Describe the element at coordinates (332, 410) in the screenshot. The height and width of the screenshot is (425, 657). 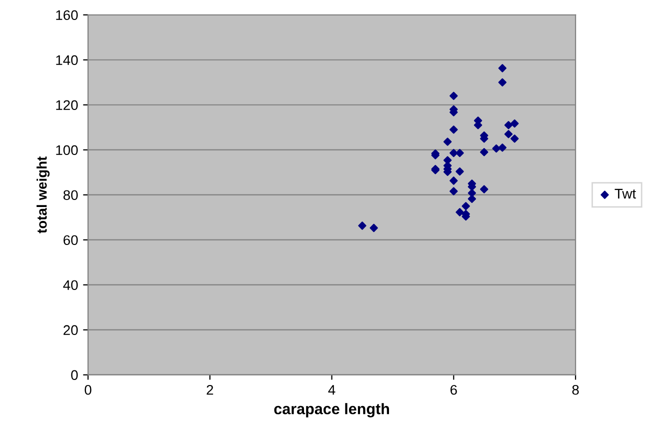
I see `x-axis-title: carapace length` at that location.